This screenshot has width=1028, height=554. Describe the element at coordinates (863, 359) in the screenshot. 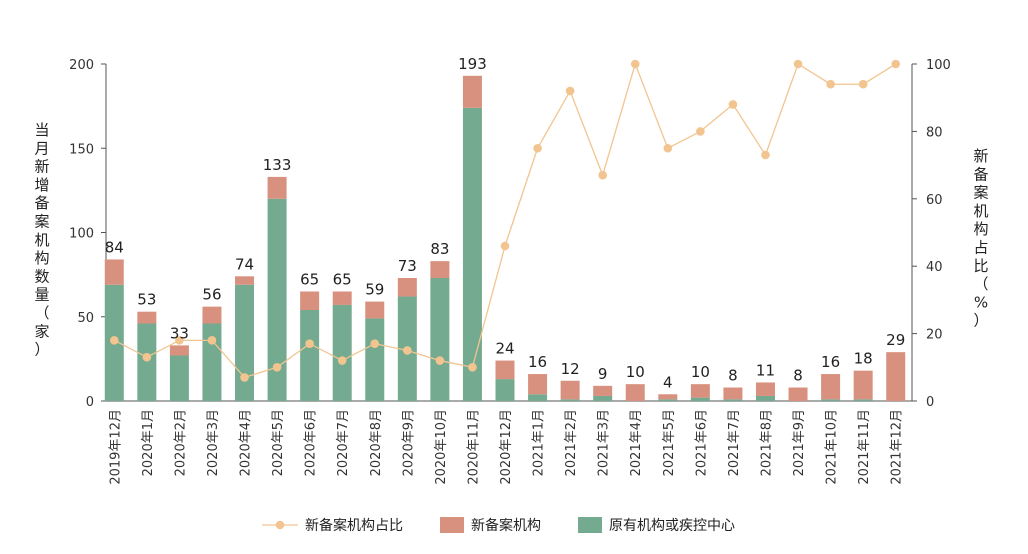

I see `total-label: 18` at that location.